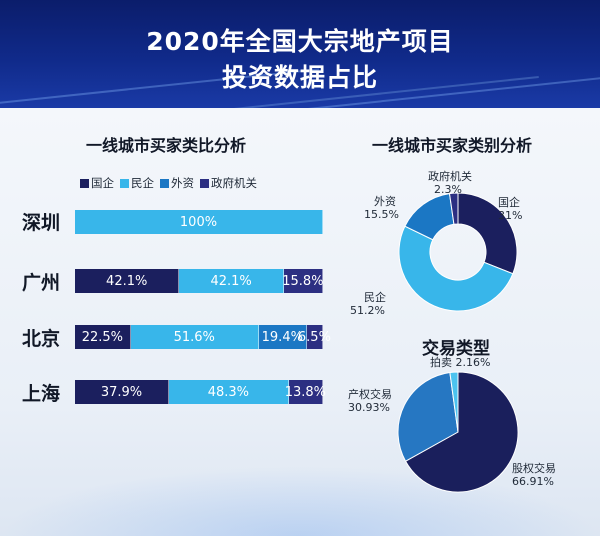 Image resolution: width=600 pixels, height=536 pixels. Describe the element at coordinates (381, 208) in the screenshot. I see `donut-label-waizi: 外资 15.5%` at that location.